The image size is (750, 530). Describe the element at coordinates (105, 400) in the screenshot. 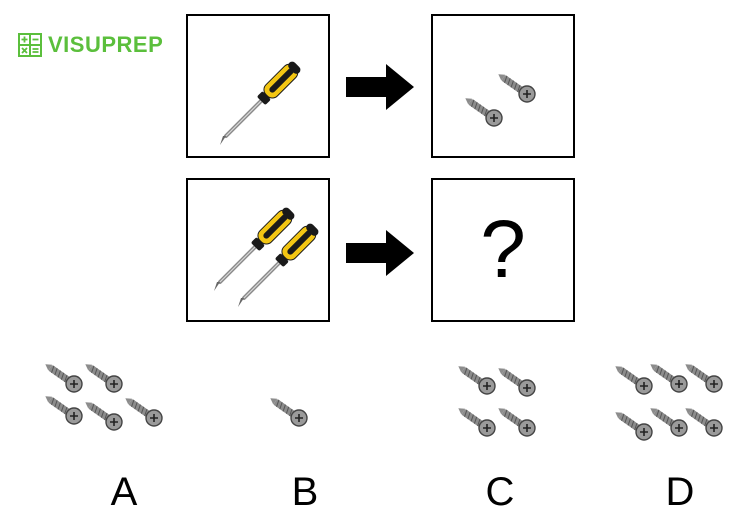

I see `option-a-screws` at that location.